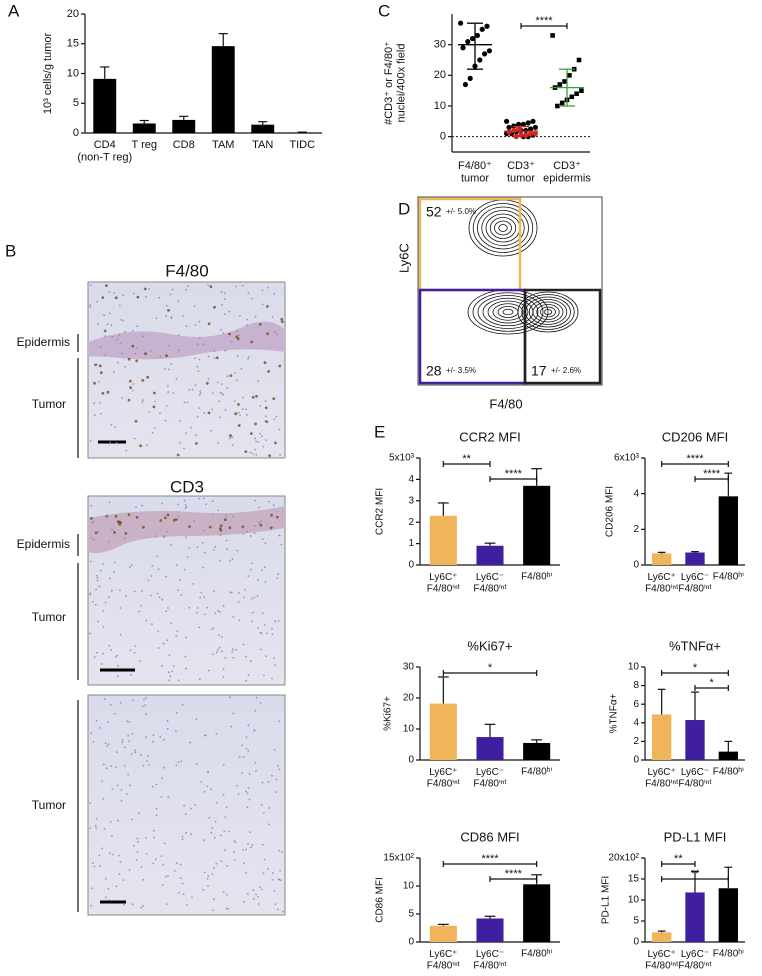  What do you see at coordinates (636, 565) in the screenshot?
I see `y-tick-label: 0` at bounding box center [636, 565].